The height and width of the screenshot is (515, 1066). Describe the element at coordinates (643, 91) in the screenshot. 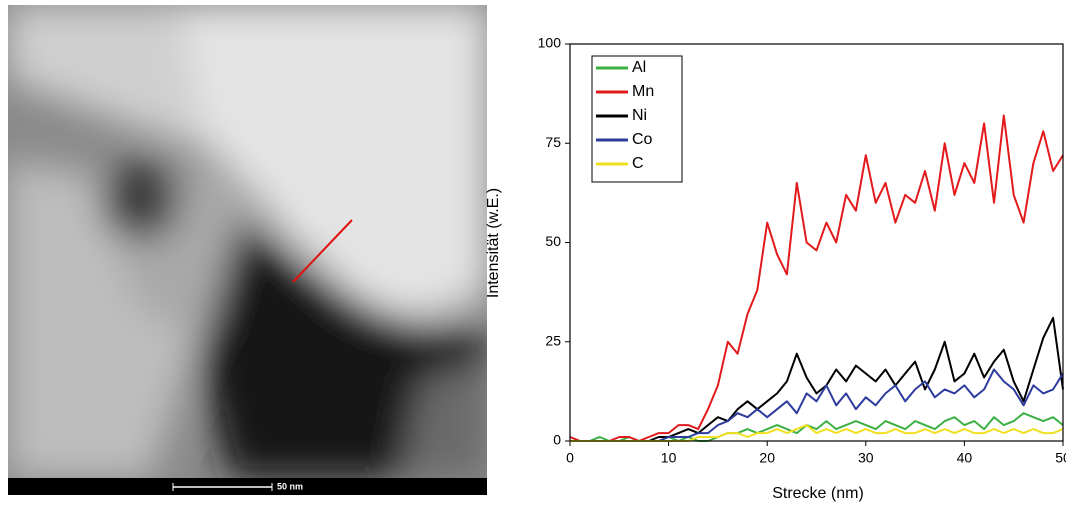

I see `legend-label: Mn` at that location.